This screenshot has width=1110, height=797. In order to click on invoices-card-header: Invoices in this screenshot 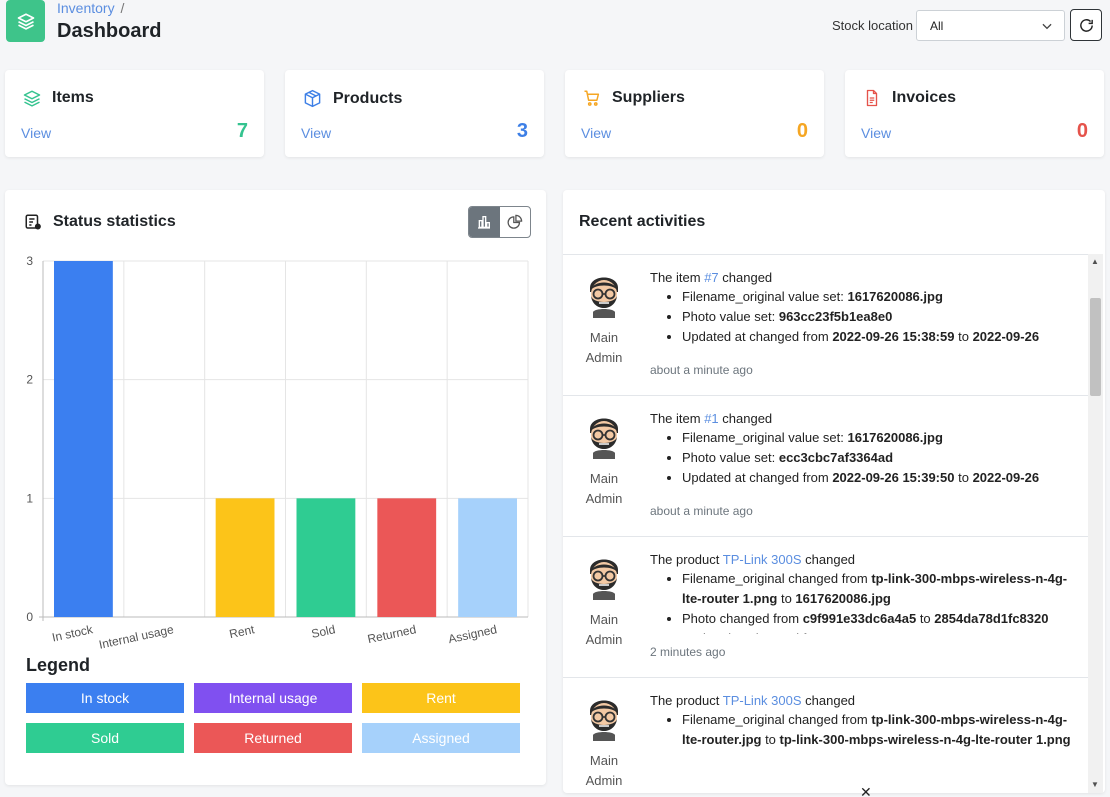, I will do `click(909, 98)`.